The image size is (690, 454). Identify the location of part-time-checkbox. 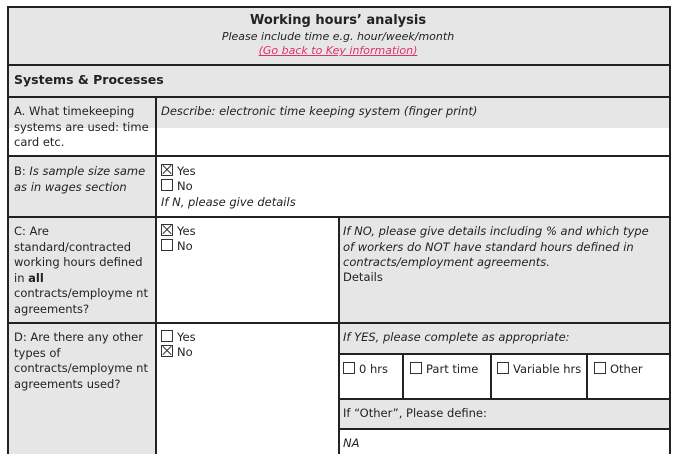
(416, 368).